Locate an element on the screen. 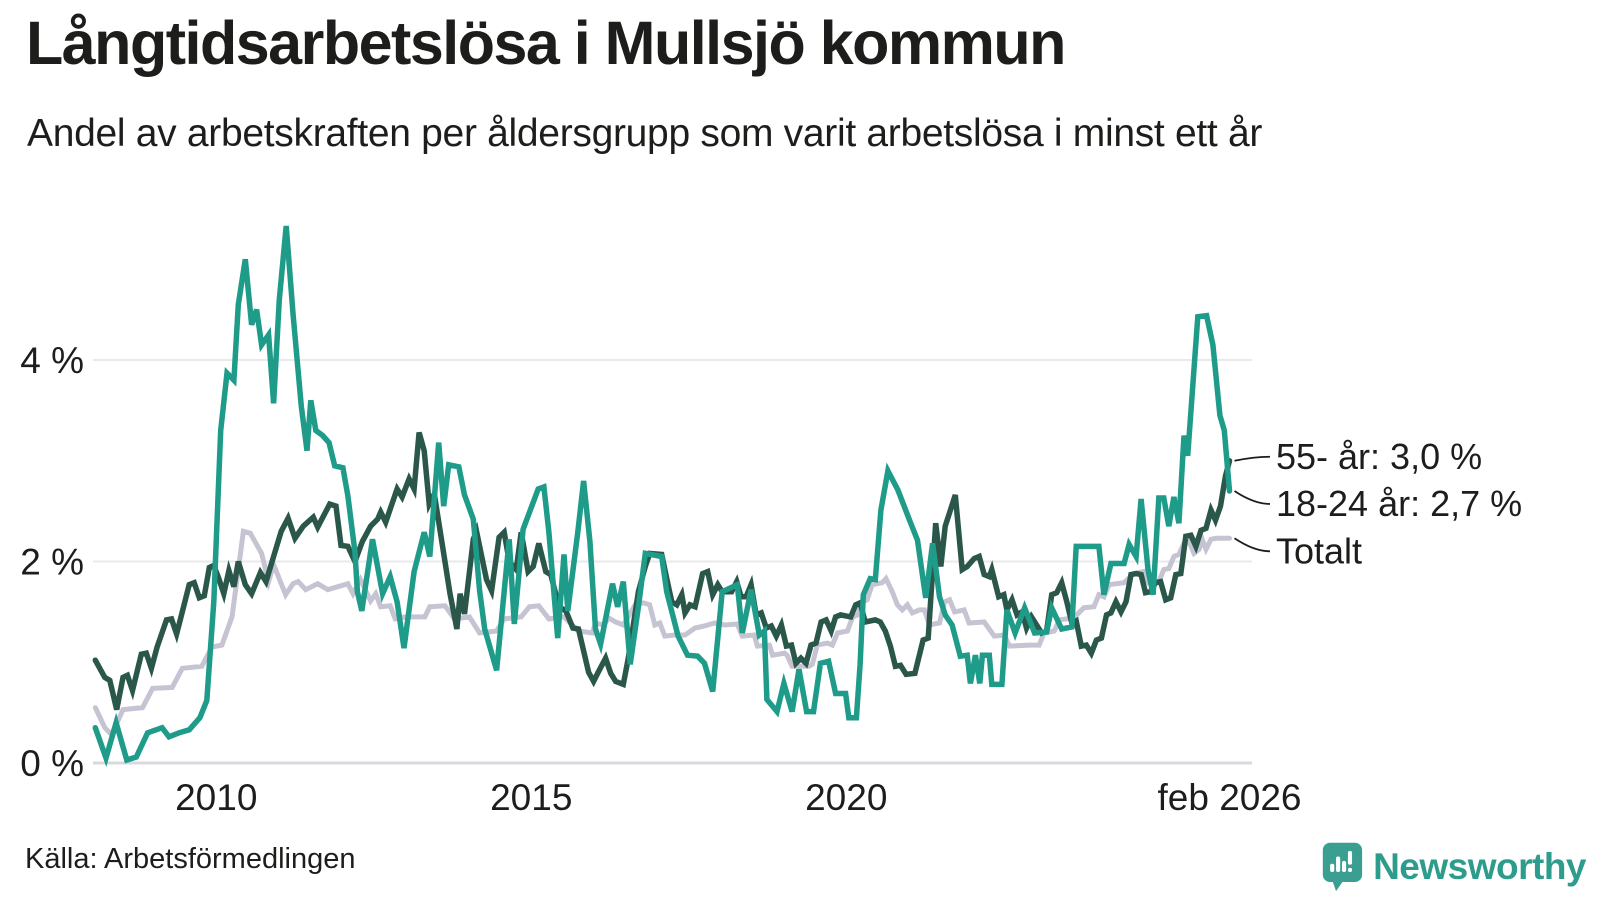 This screenshot has width=1600, height=900. x-axis-tick-label: feb 2026 is located at coordinates (1229, 797).